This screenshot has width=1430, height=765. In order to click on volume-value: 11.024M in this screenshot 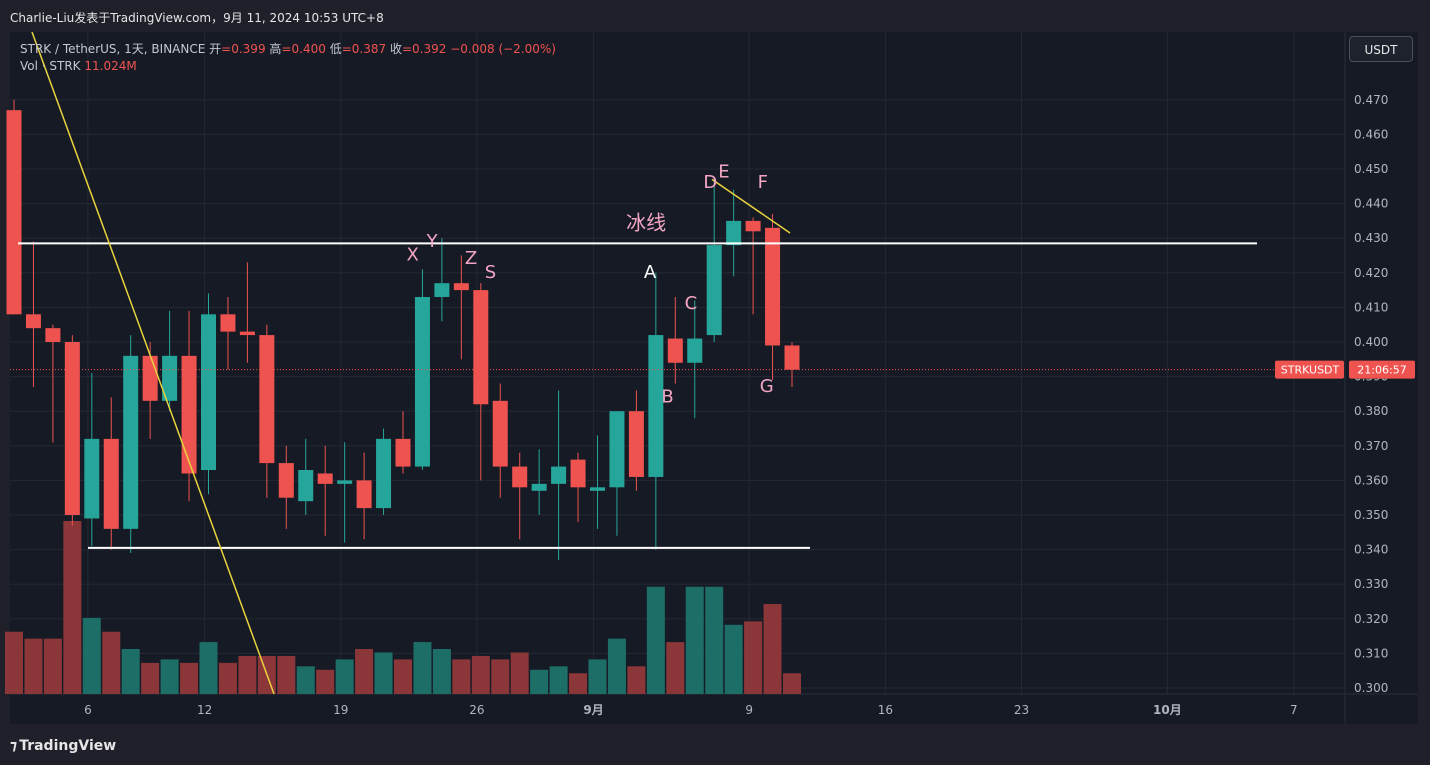, I will do `click(110, 66)`.